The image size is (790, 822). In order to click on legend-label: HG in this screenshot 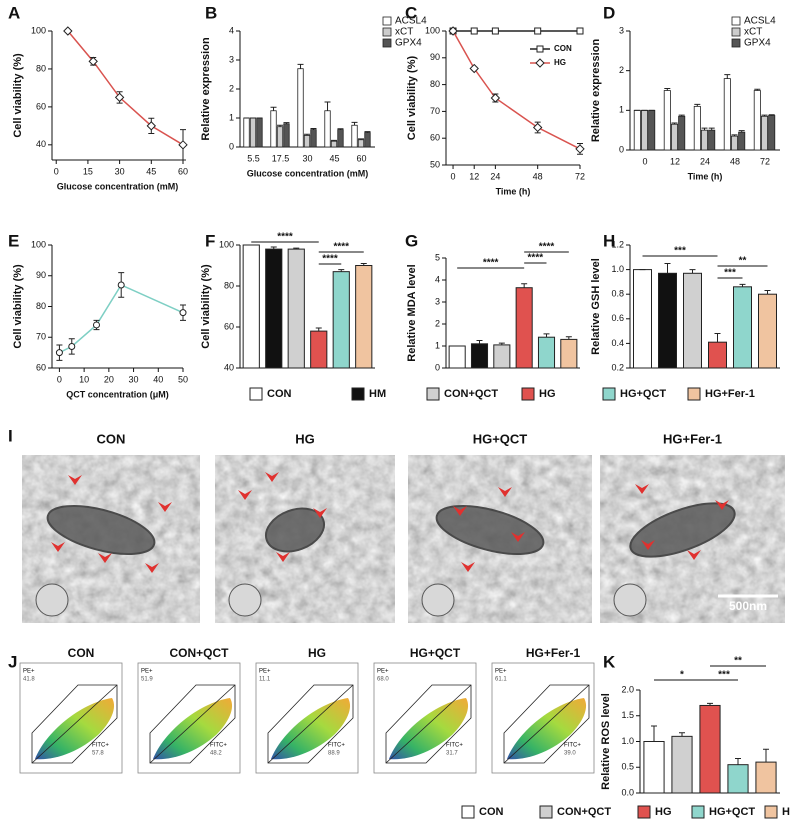, I will do `click(560, 62)`.